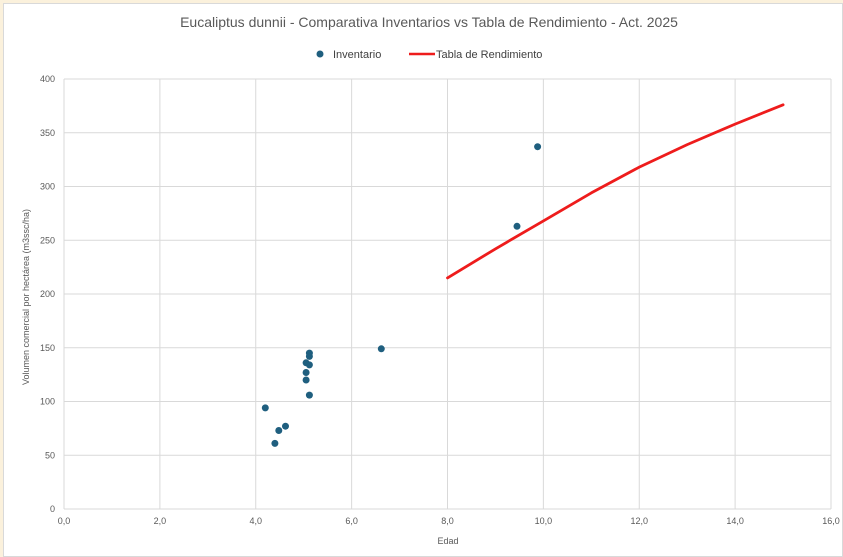 The height and width of the screenshot is (557, 843). Describe the element at coordinates (447, 521) in the screenshot. I see `x-tick-label: 8,0` at that location.